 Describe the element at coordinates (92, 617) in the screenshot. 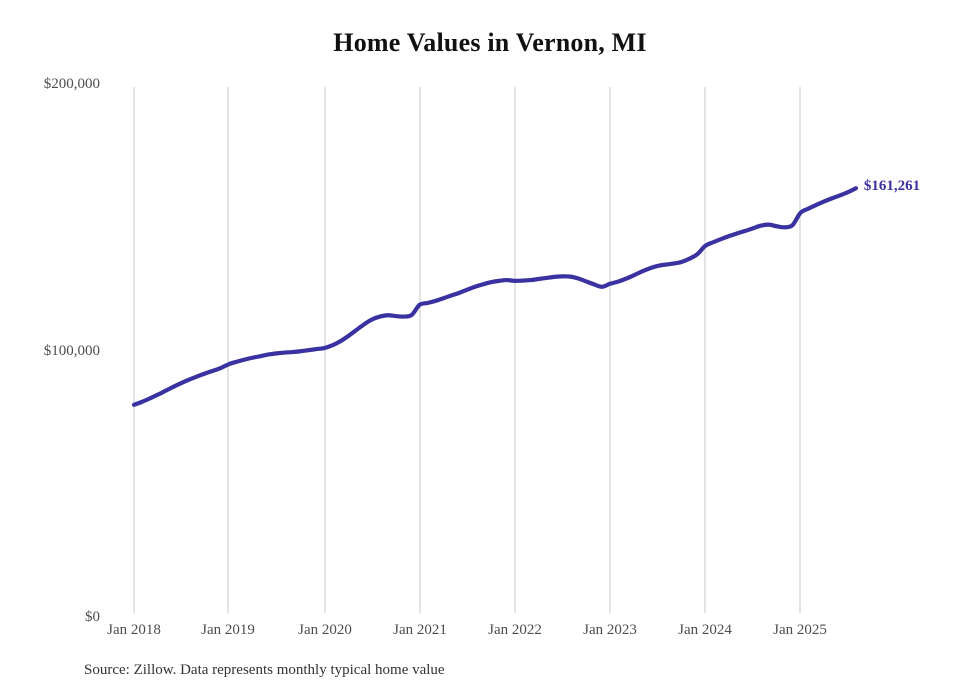

I see `y-tick-label-2: $0` at that location.